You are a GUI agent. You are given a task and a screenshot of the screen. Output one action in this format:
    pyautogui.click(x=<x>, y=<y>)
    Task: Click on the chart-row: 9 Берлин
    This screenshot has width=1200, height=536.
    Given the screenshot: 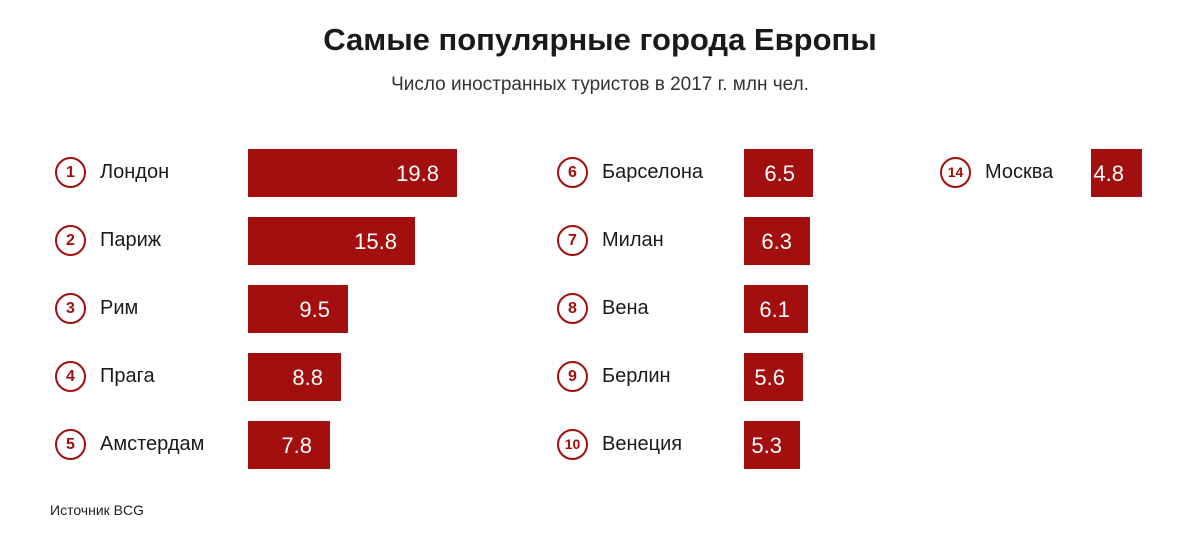 What is the action you would take?
    pyautogui.click(x=650, y=377)
    